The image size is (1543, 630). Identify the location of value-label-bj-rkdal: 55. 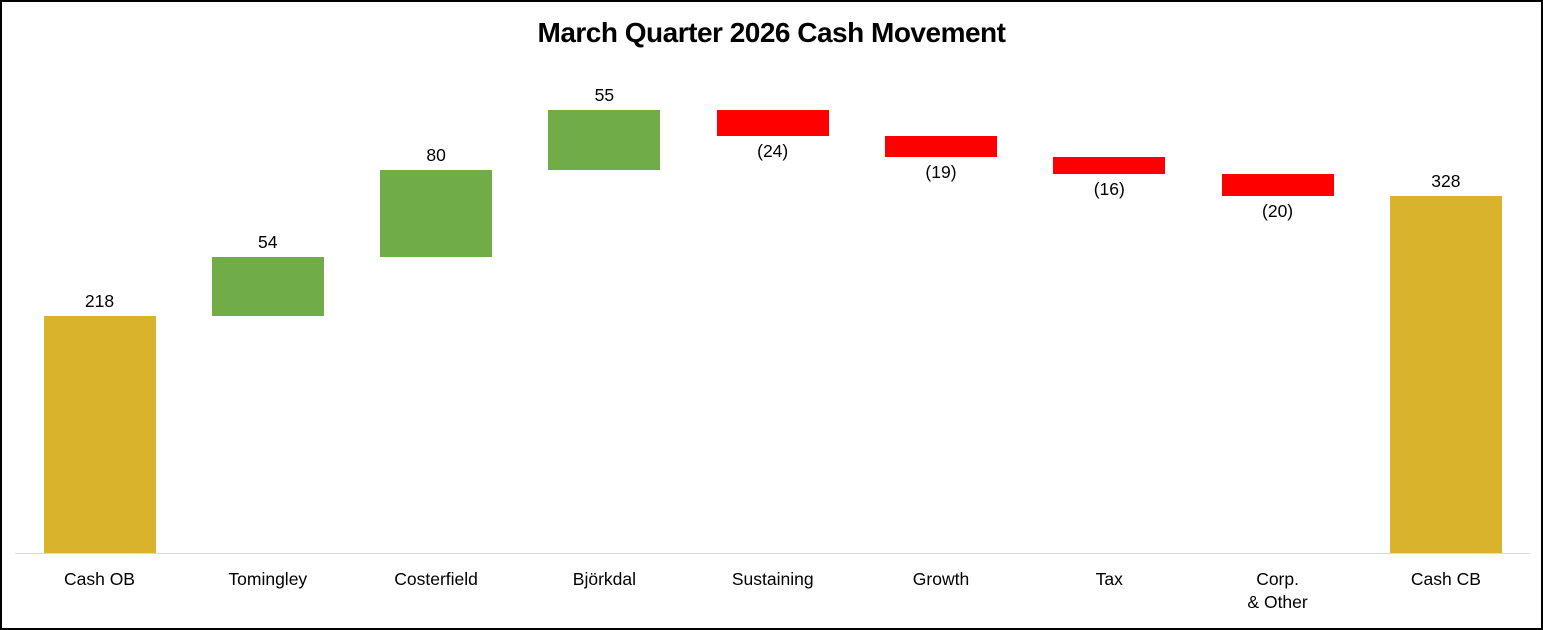
(604, 95).